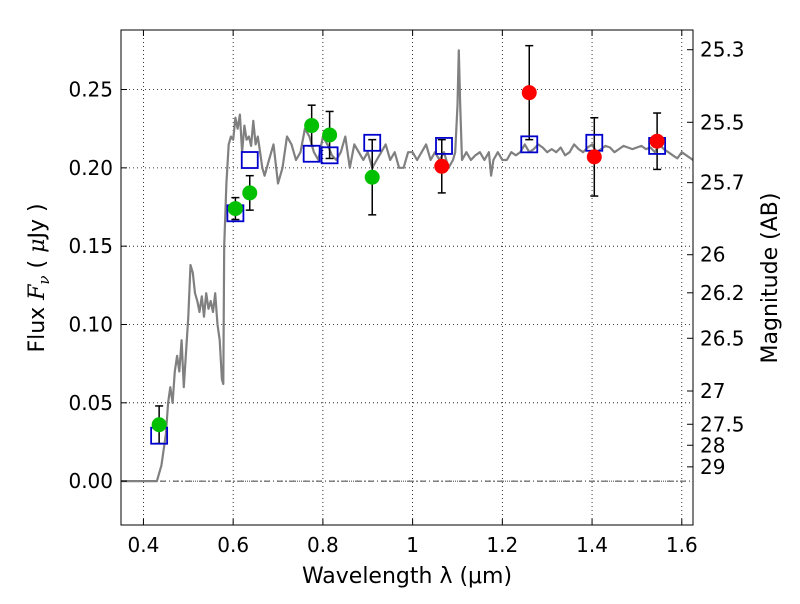 This screenshot has width=800, height=604. I want to click on right-tick-label: 25.3, so click(722, 50).